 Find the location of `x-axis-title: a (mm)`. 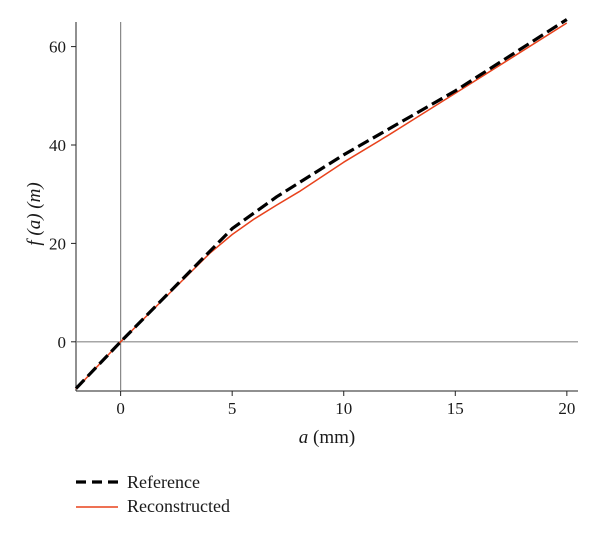

x-axis-title: a (mm) is located at coordinates (327, 437).